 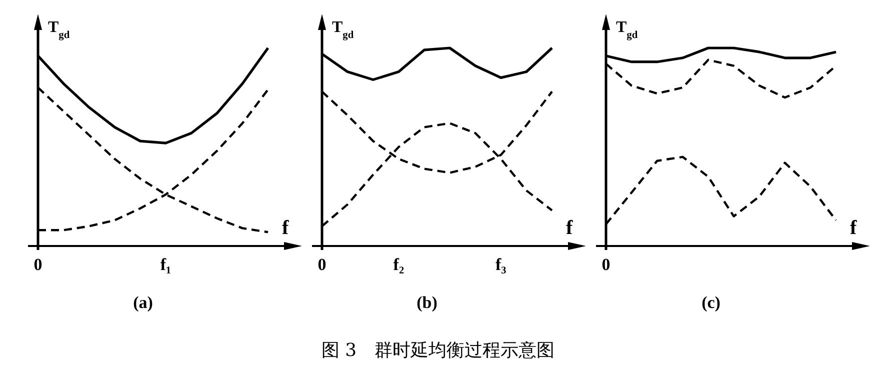 I want to click on text: (a), so click(x=143, y=302).